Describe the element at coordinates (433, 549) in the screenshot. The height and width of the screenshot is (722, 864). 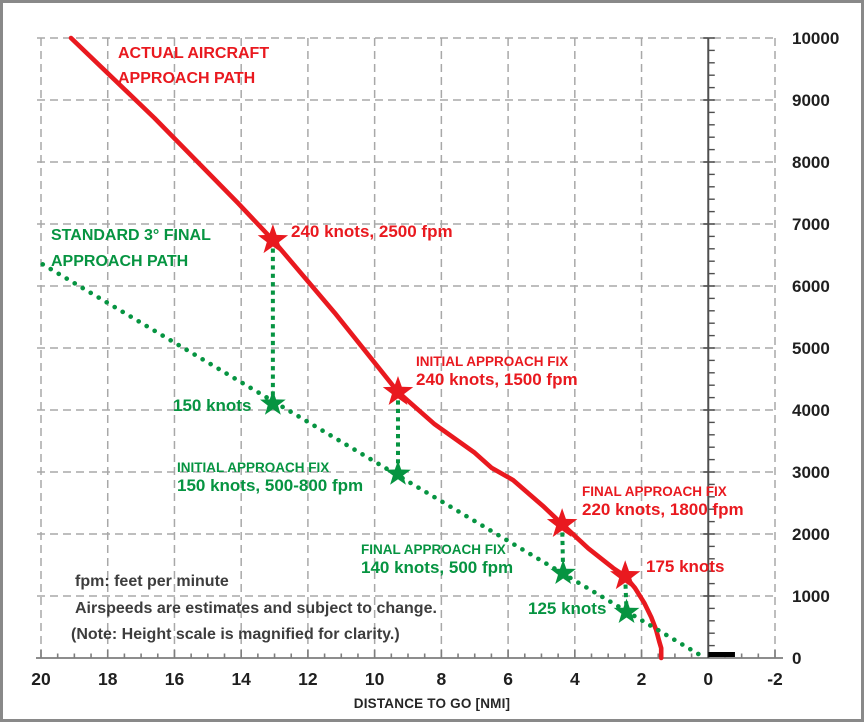
I see `ann-faf-green-text: FINAL APPROACH FIX` at that location.